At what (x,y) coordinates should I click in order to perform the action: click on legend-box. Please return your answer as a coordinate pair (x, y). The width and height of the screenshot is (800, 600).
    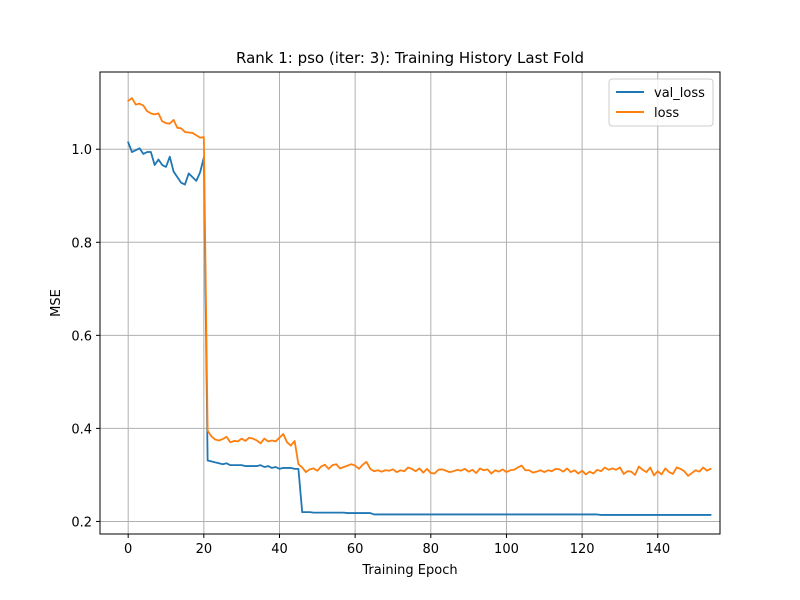
    Looking at the image, I should click on (661, 102).